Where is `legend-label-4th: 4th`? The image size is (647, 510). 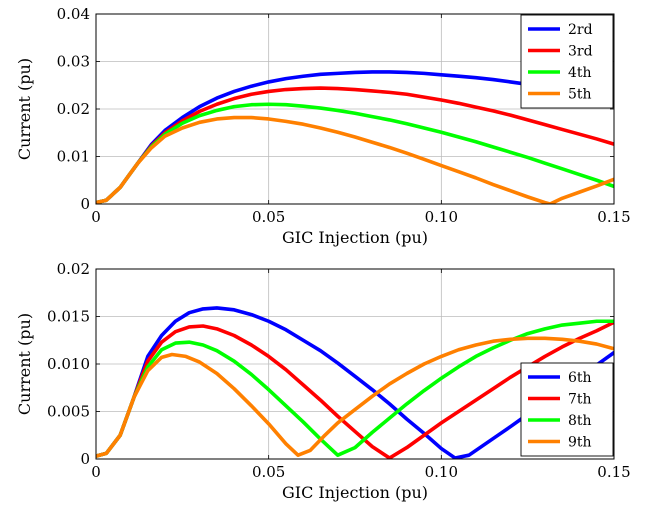
legend-label-4th: 4th is located at coordinates (580, 73).